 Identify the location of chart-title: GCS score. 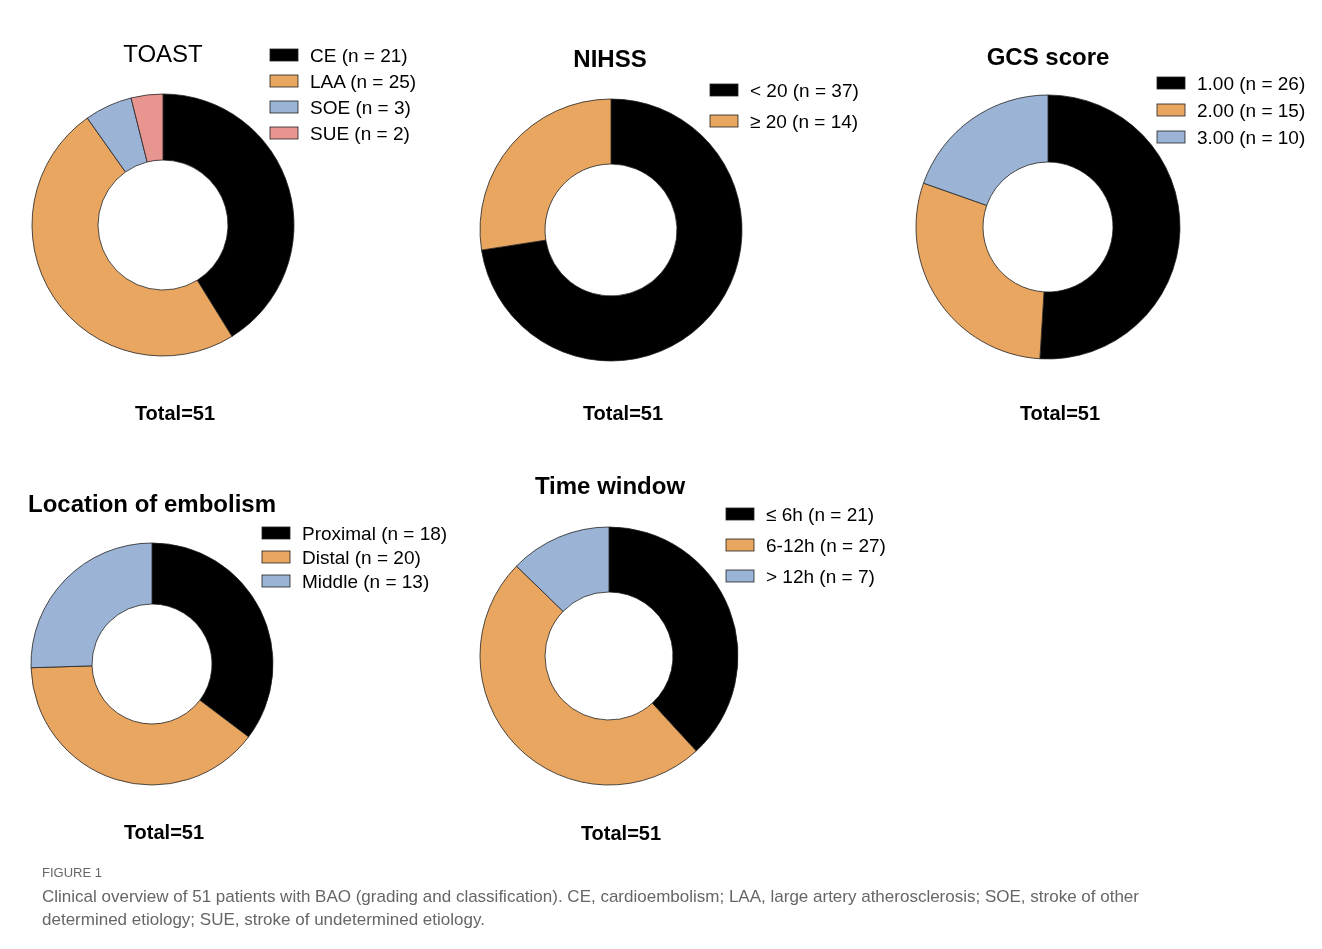
(1048, 56).